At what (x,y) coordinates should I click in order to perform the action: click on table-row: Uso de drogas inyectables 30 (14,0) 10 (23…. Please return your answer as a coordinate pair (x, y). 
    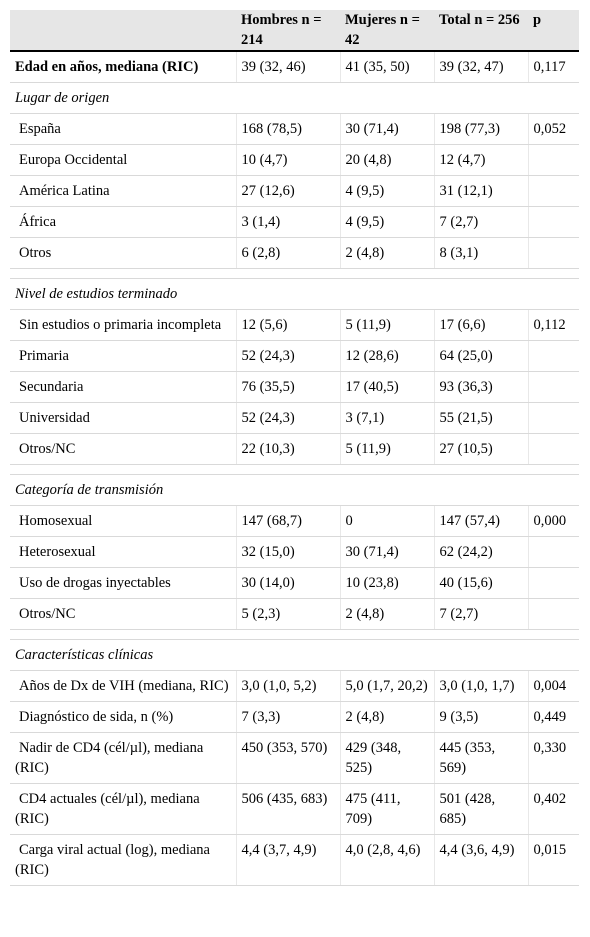
    Looking at the image, I should click on (294, 583).